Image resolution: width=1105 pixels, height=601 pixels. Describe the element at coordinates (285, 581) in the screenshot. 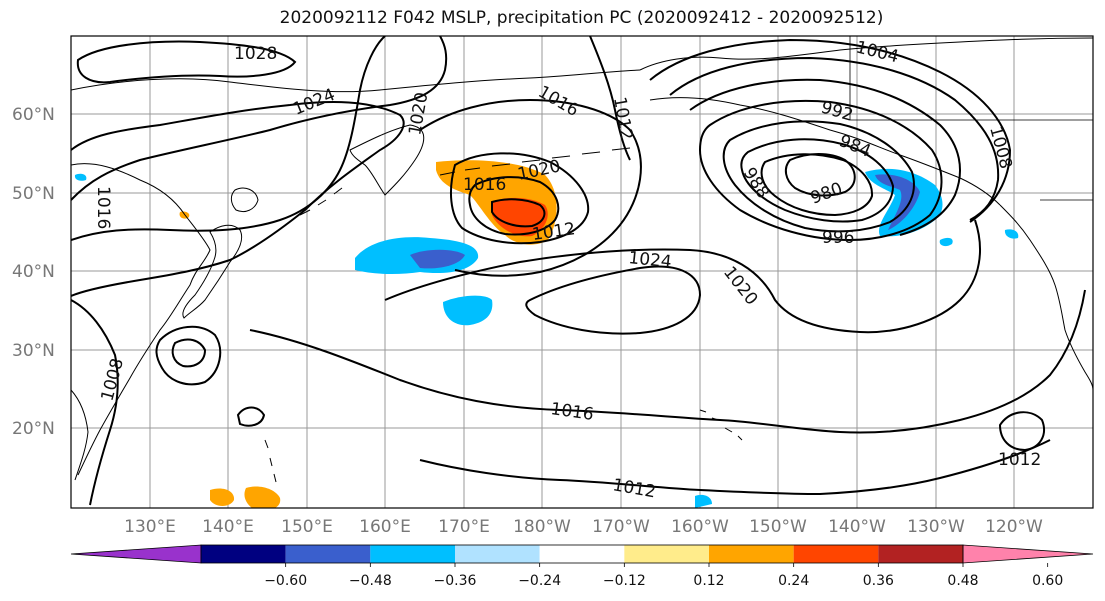

I see `colorbar-tick-label: −0.60` at that location.